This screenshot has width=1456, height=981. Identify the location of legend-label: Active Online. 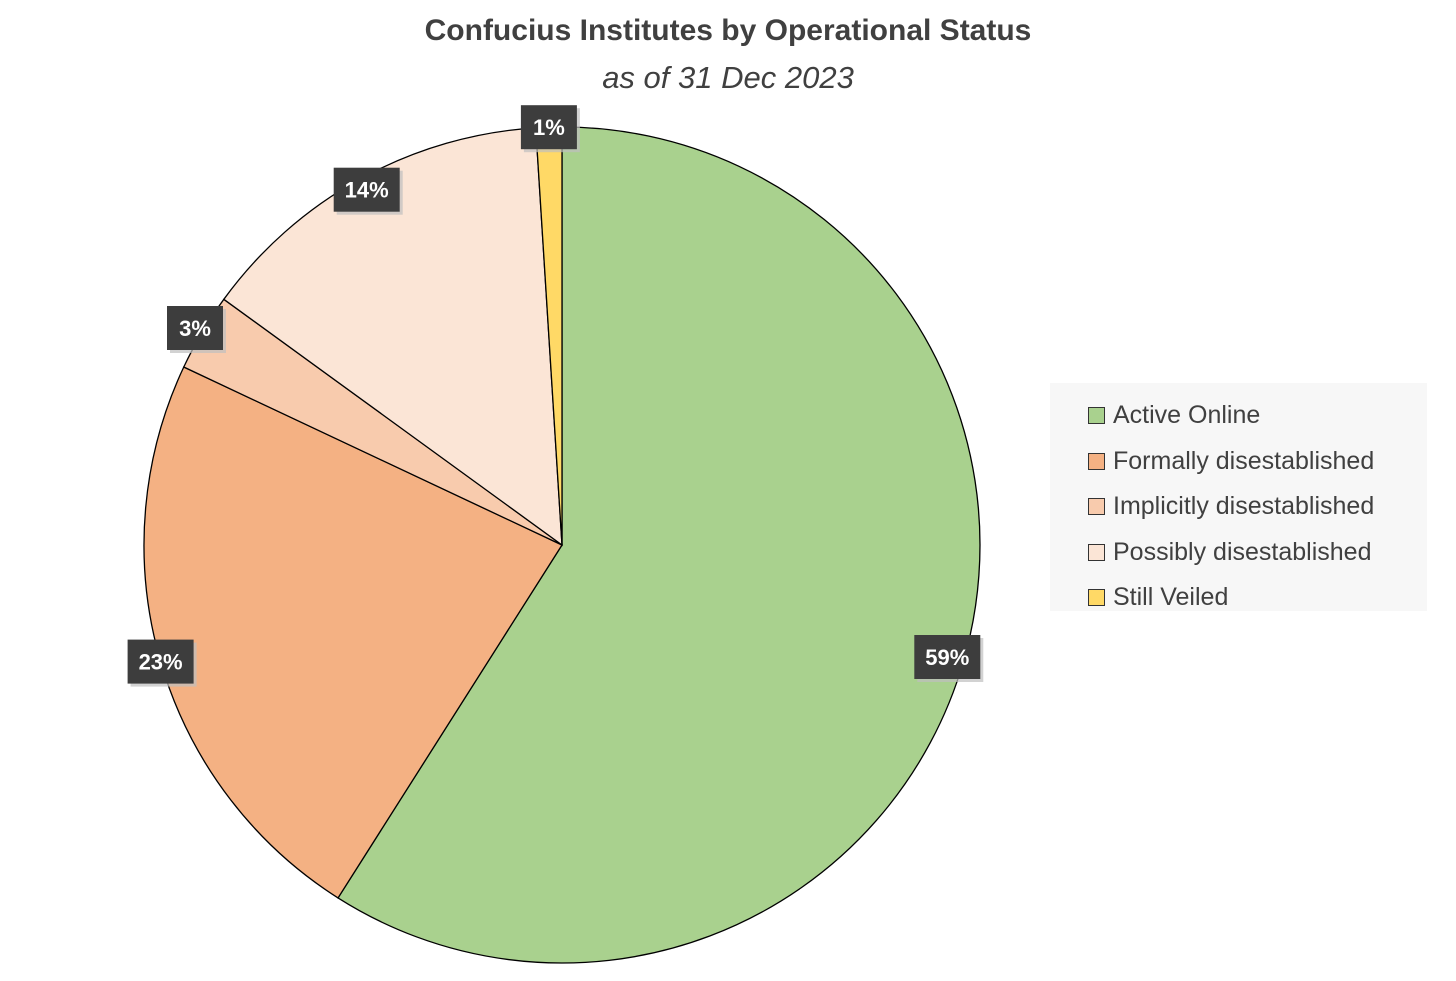
(1187, 415).